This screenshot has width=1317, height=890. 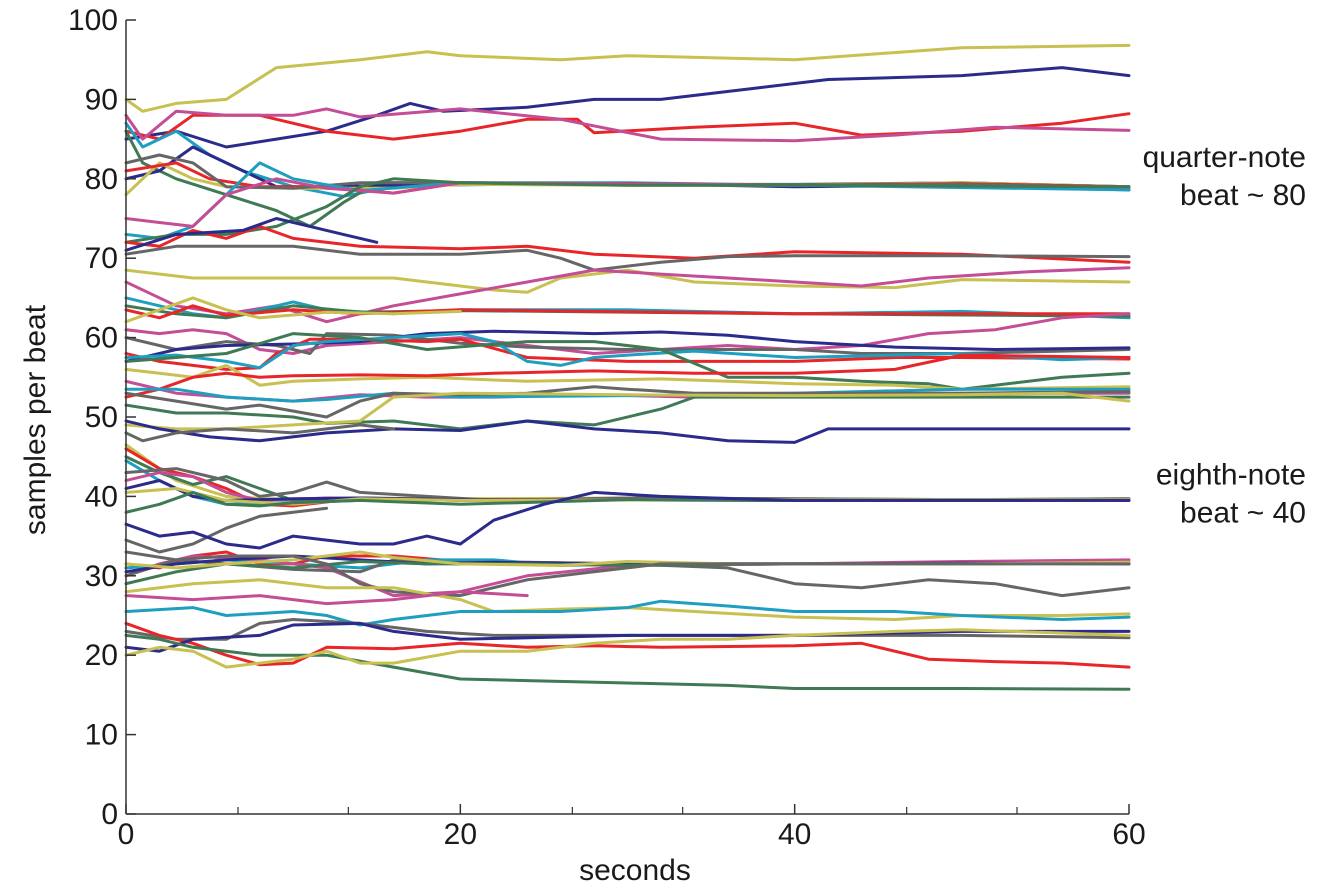 What do you see at coordinates (101, 655) in the screenshot?
I see `y-tick-label: 20` at bounding box center [101, 655].